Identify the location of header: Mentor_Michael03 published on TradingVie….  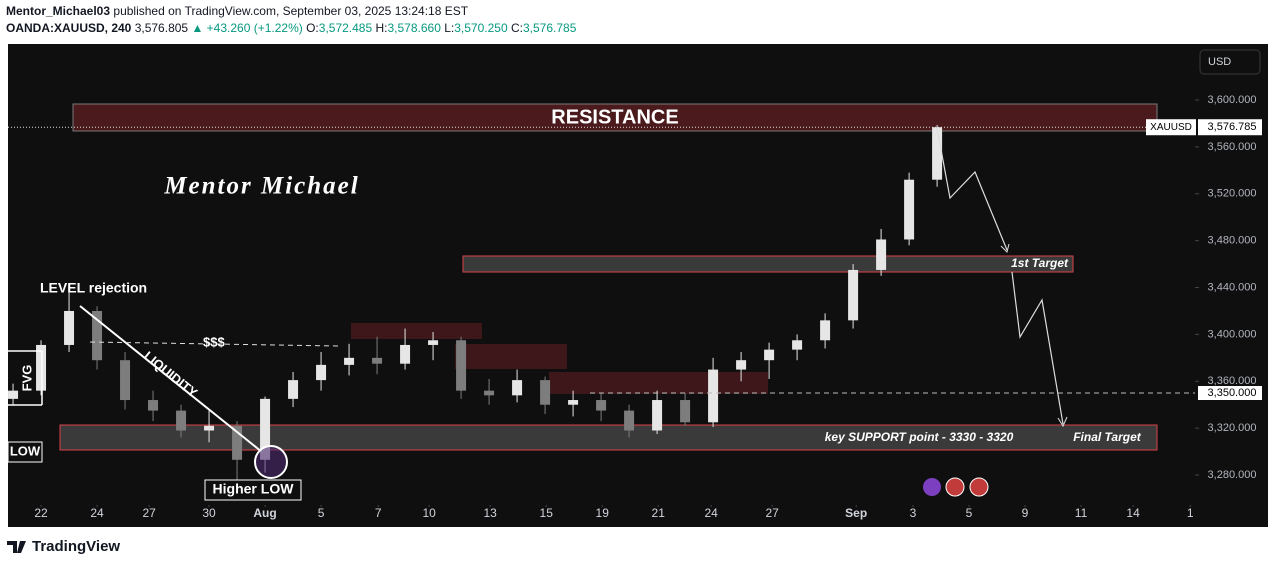
(237, 11).